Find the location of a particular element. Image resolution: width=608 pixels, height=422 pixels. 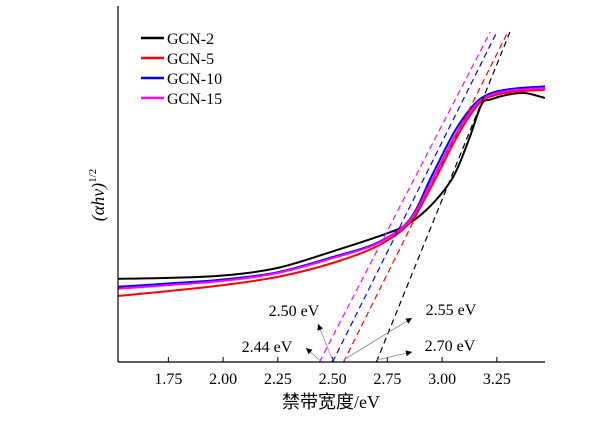

x-axis-label: 禁带宽度/eV is located at coordinates (331, 402).